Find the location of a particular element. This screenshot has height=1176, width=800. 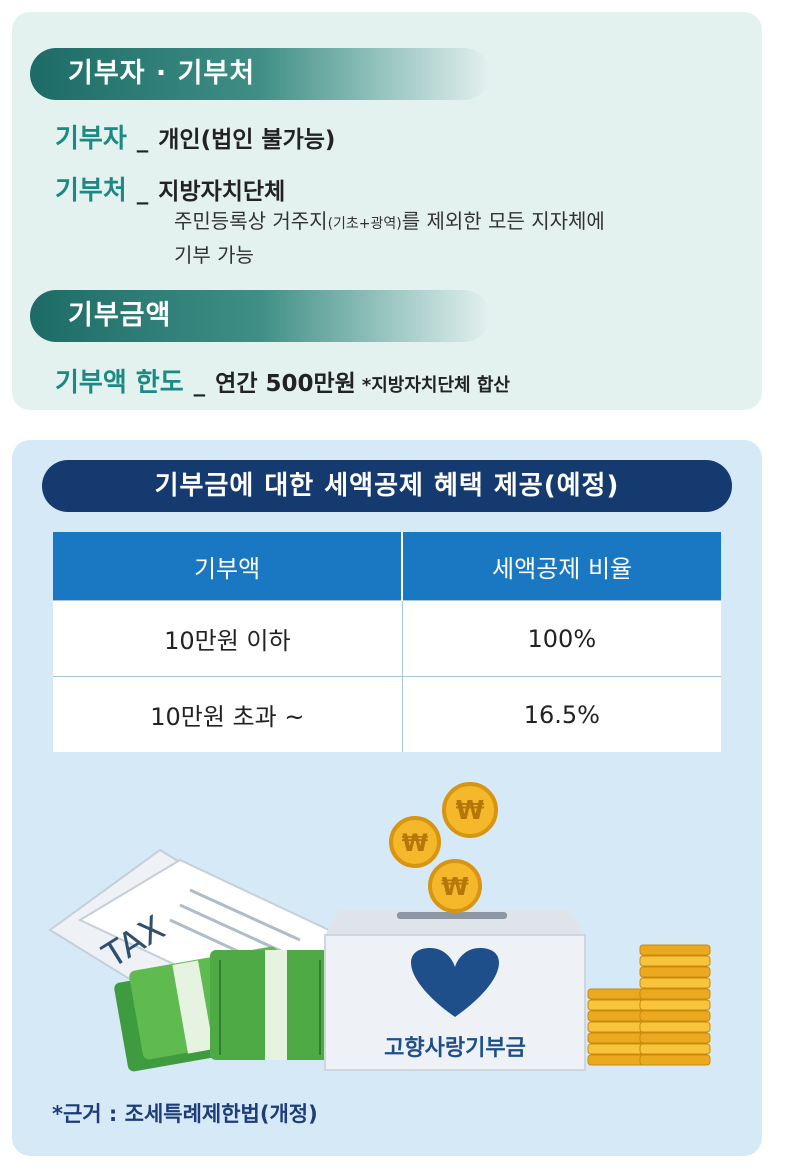

table-cell: 100% is located at coordinates (561, 638).